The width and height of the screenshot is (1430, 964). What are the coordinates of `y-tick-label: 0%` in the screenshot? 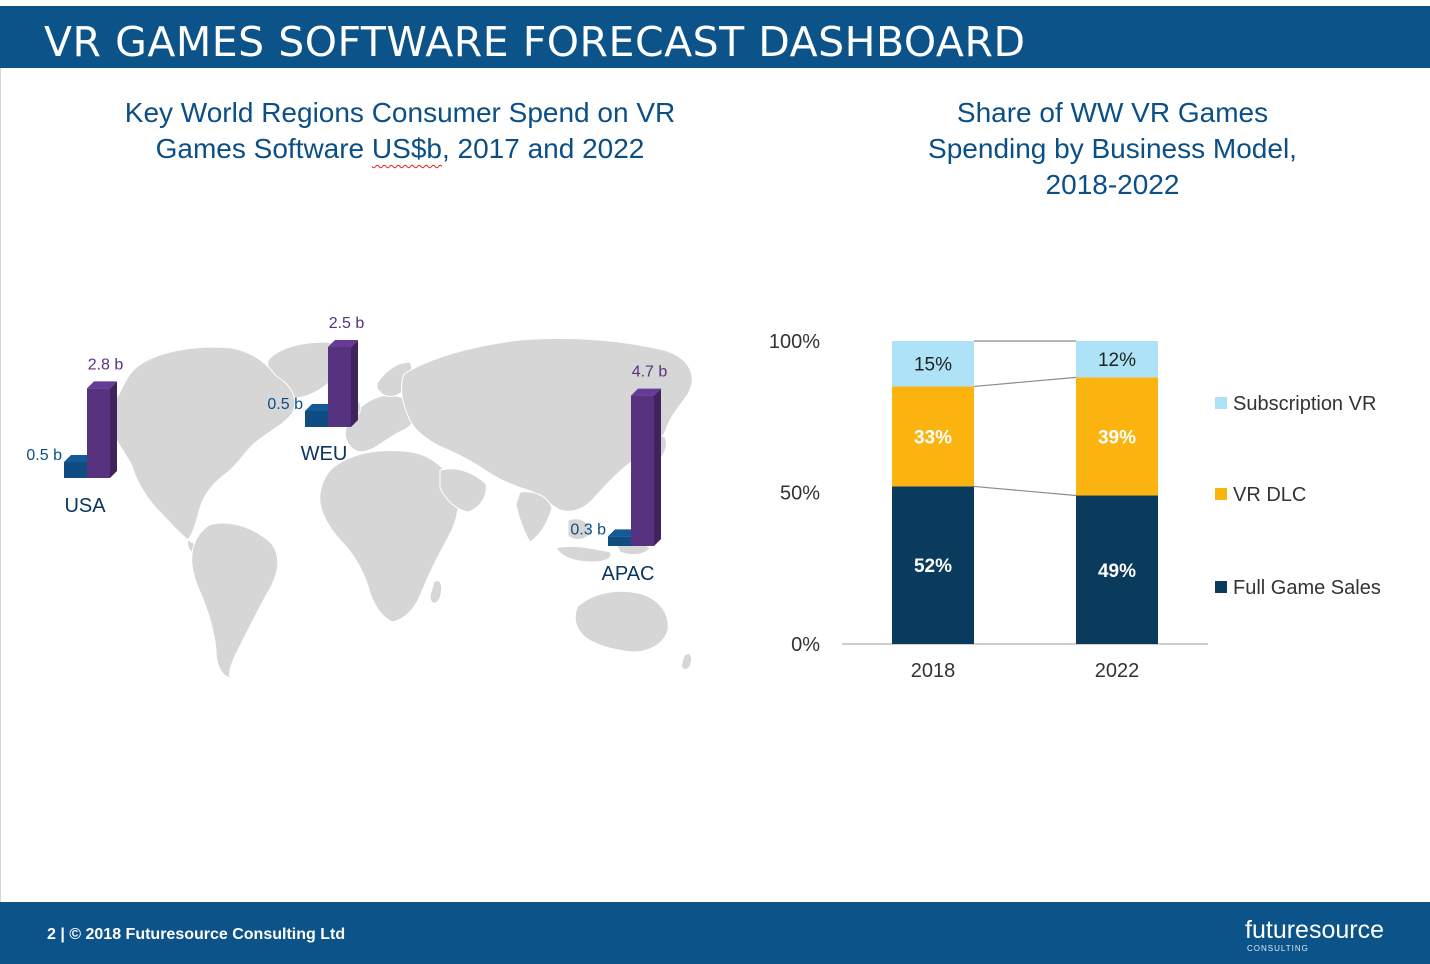 It's located at (805, 645).